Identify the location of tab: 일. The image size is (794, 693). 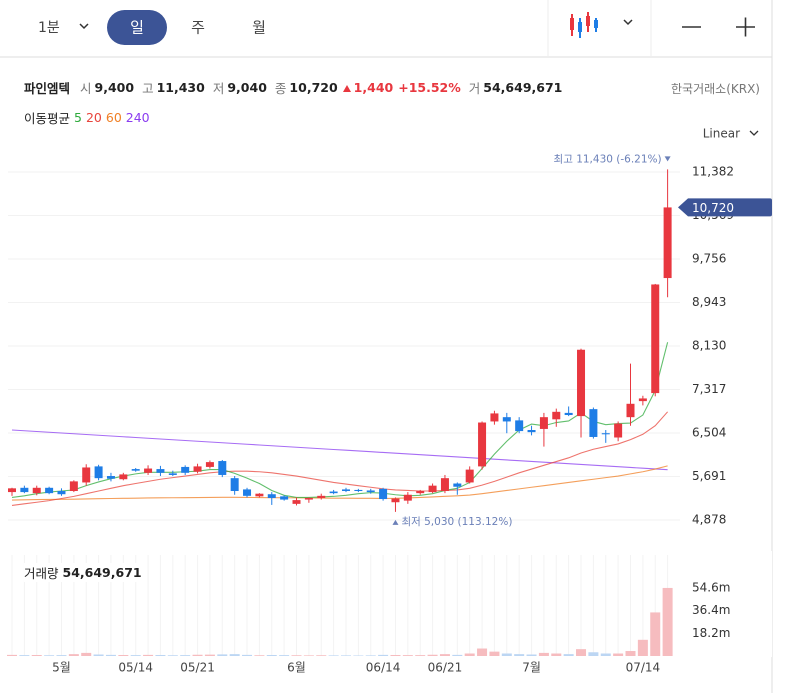
(137, 28).